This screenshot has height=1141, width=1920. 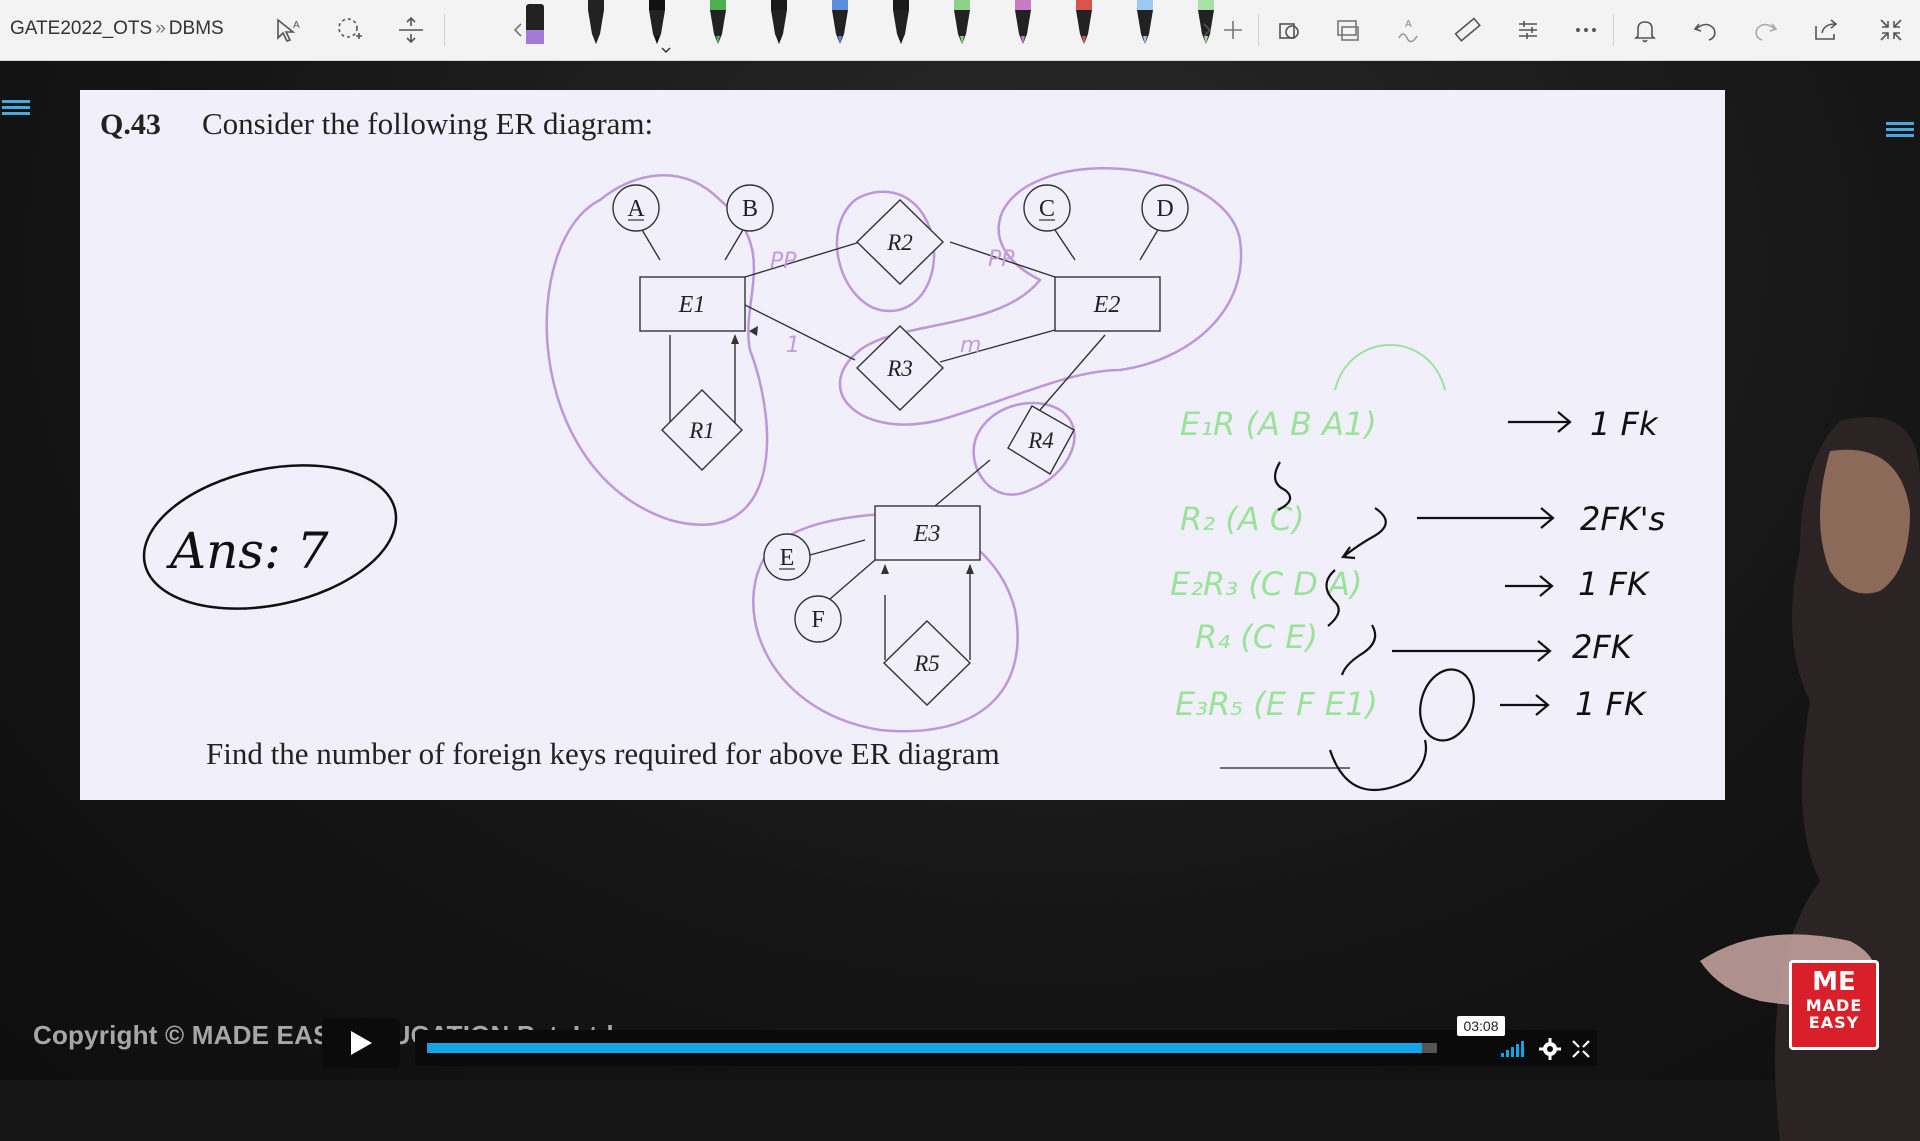 What do you see at coordinates (1581, 1049) in the screenshot?
I see `fullscreen-icon` at bounding box center [1581, 1049].